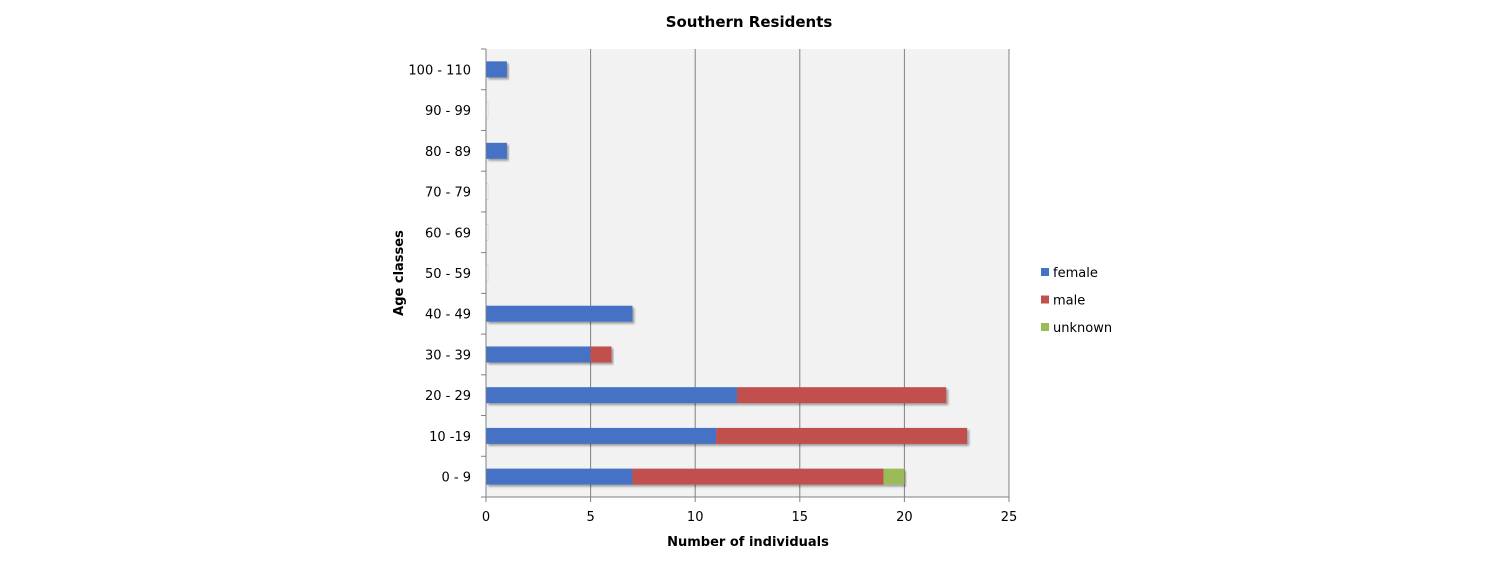  What do you see at coordinates (457, 478) in the screenshot?
I see `y-tick-label: 0 - 9` at bounding box center [457, 478].